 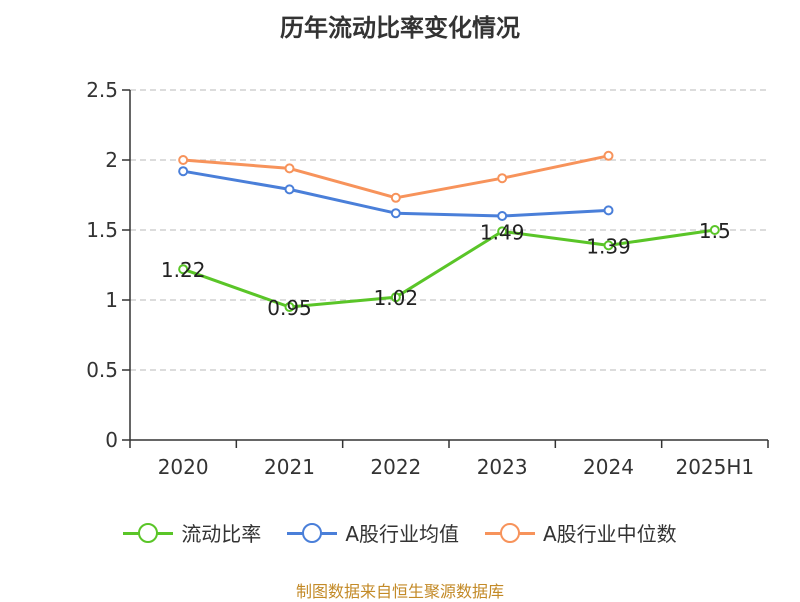 What do you see at coordinates (312, 532) in the screenshot?
I see `legend-marker-industry-avg` at bounding box center [312, 532].